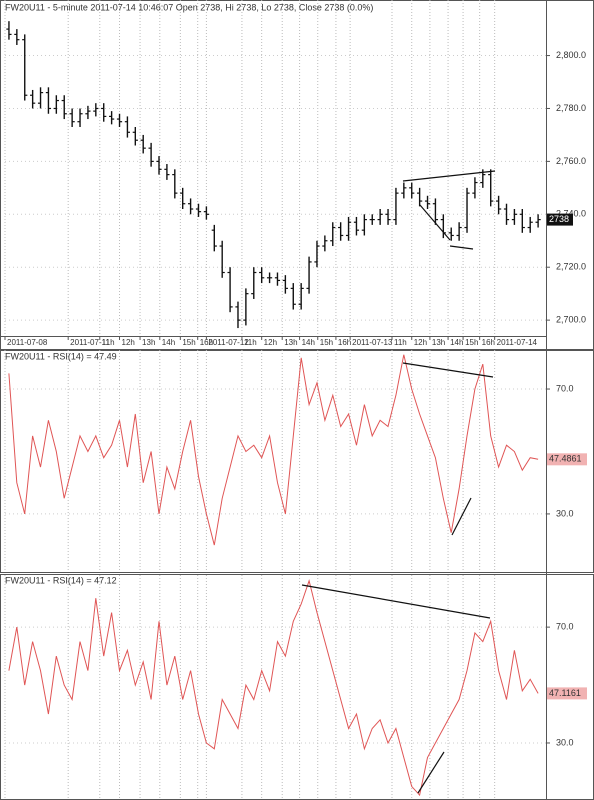 The image size is (594, 800). What do you see at coordinates (571, 320) in the screenshot?
I see `y-tick-label: 2,700.0` at bounding box center [571, 320].